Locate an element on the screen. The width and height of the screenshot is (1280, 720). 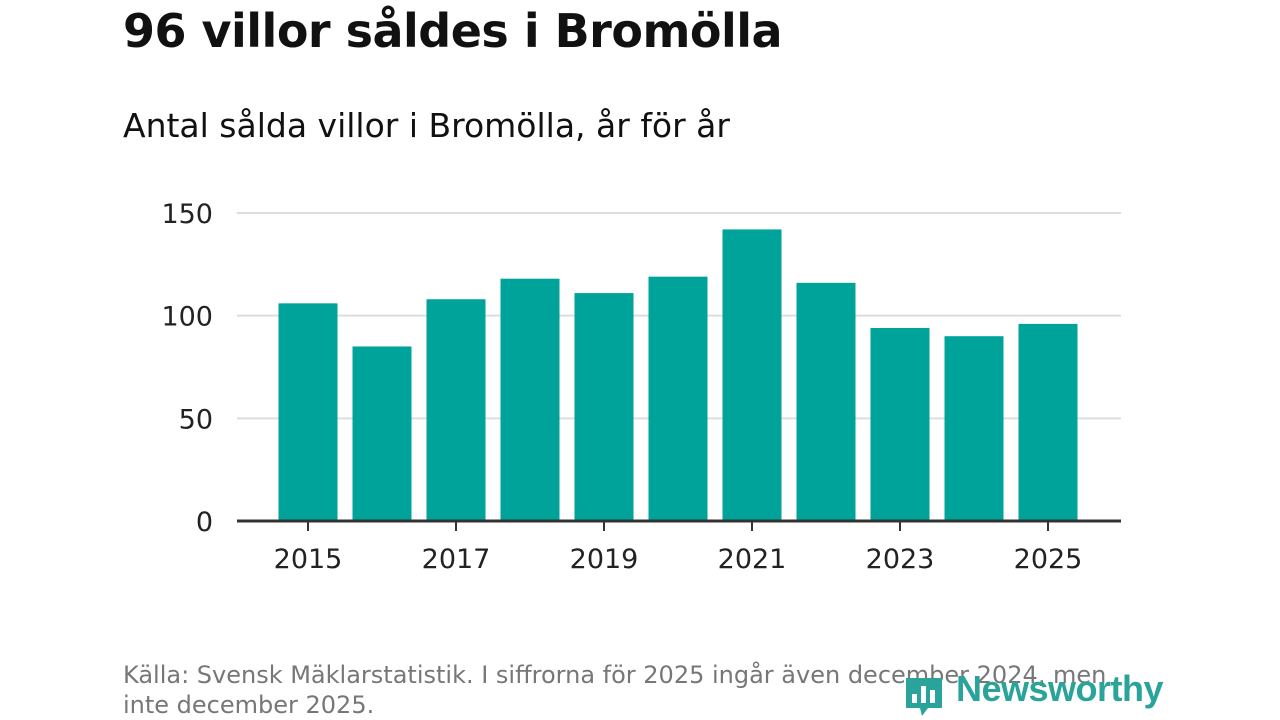
newsworthy-logo: Newsworthy is located at coordinates (1033, 694).